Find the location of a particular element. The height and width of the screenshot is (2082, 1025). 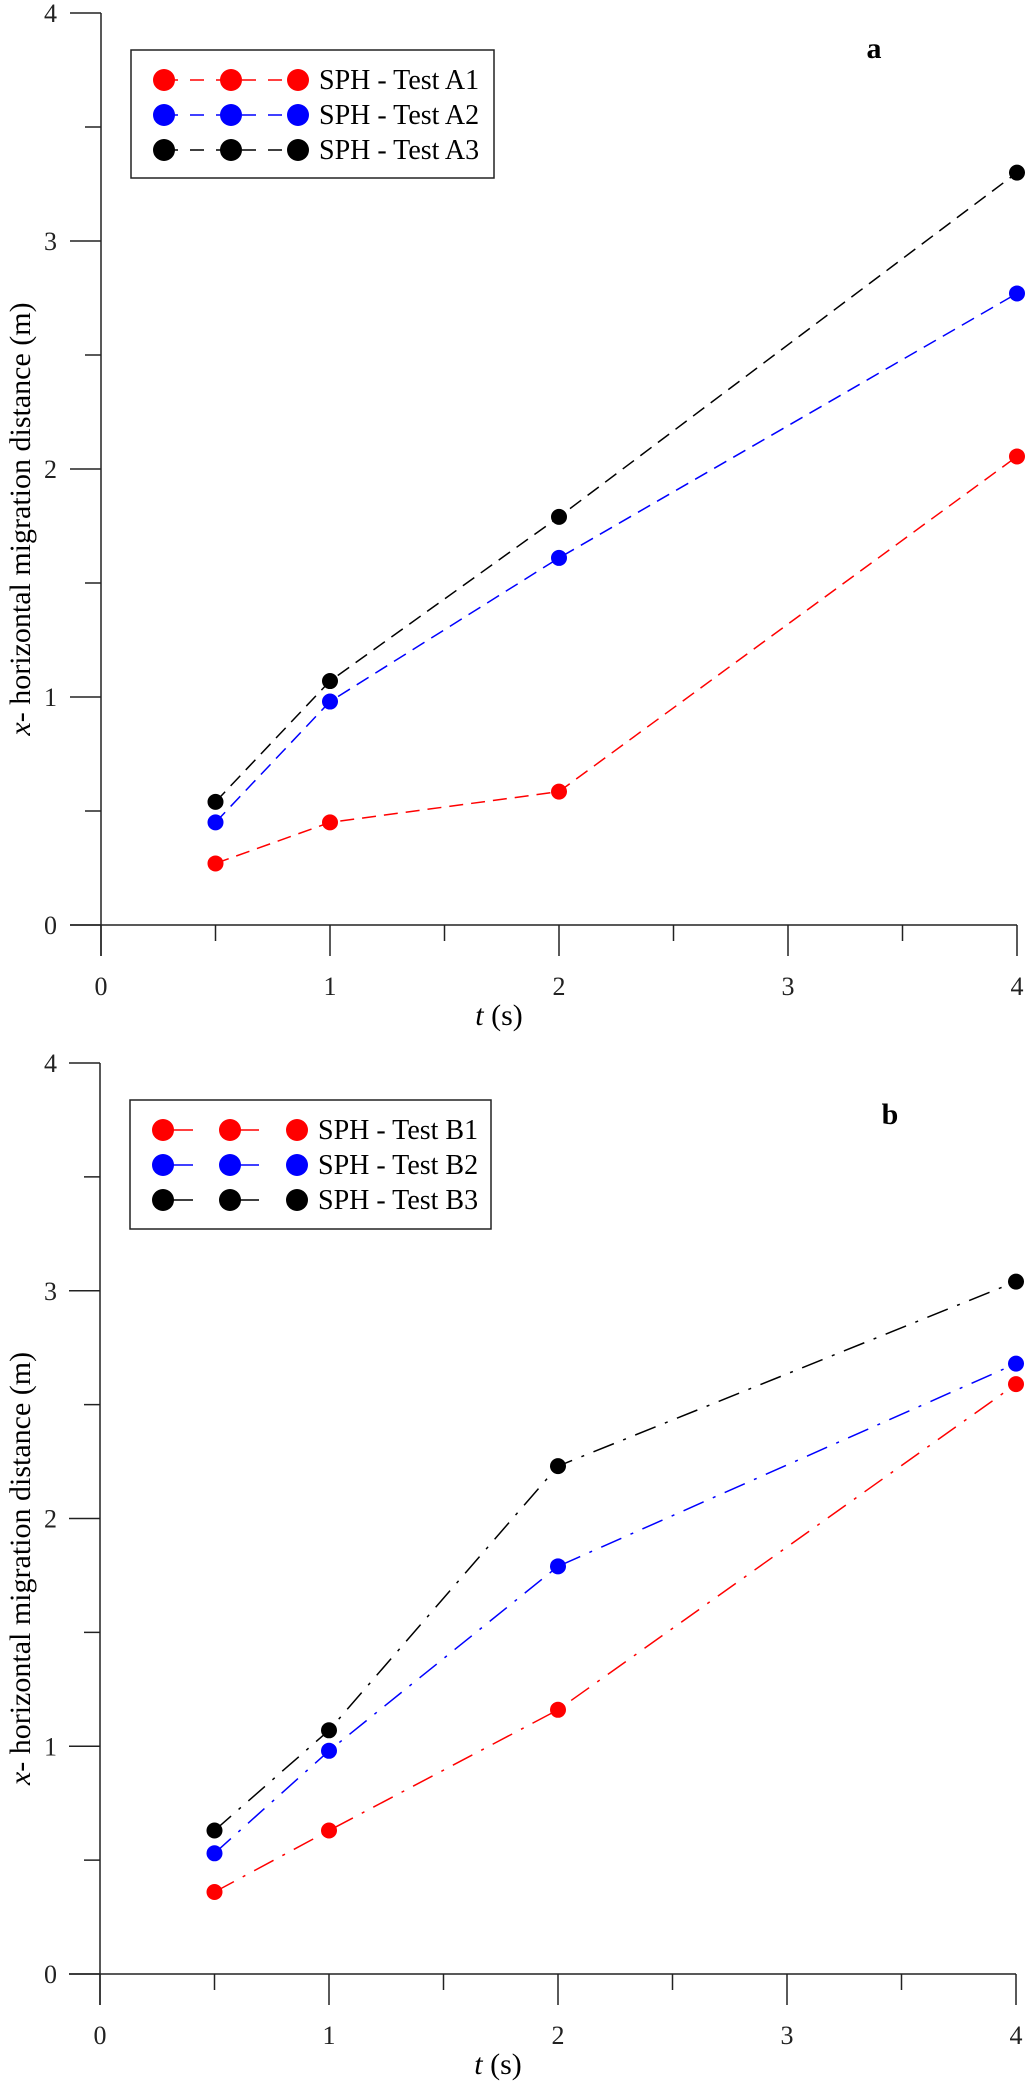

legend: SPH - Test A1 SPH - Test A2 SPH - Test A3 is located at coordinates (312, 114).